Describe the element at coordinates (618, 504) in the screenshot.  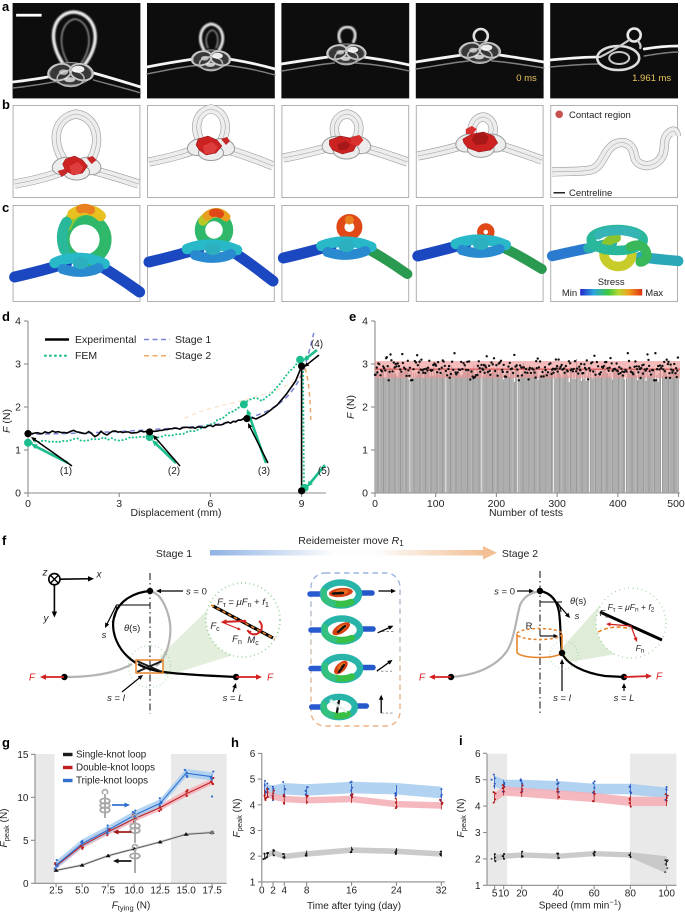
I see `svg-text: 400` at that location.